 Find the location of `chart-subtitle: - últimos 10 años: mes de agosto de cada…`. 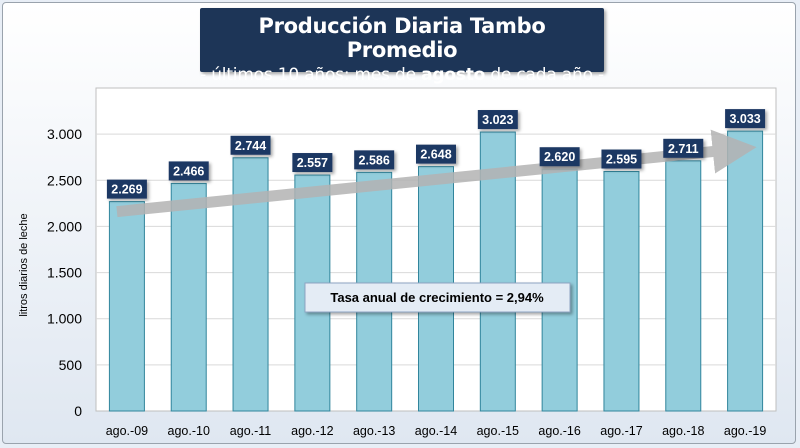

chart-subtitle: - últimos 10 años: mes de agosto de cada… is located at coordinates (402, 75).